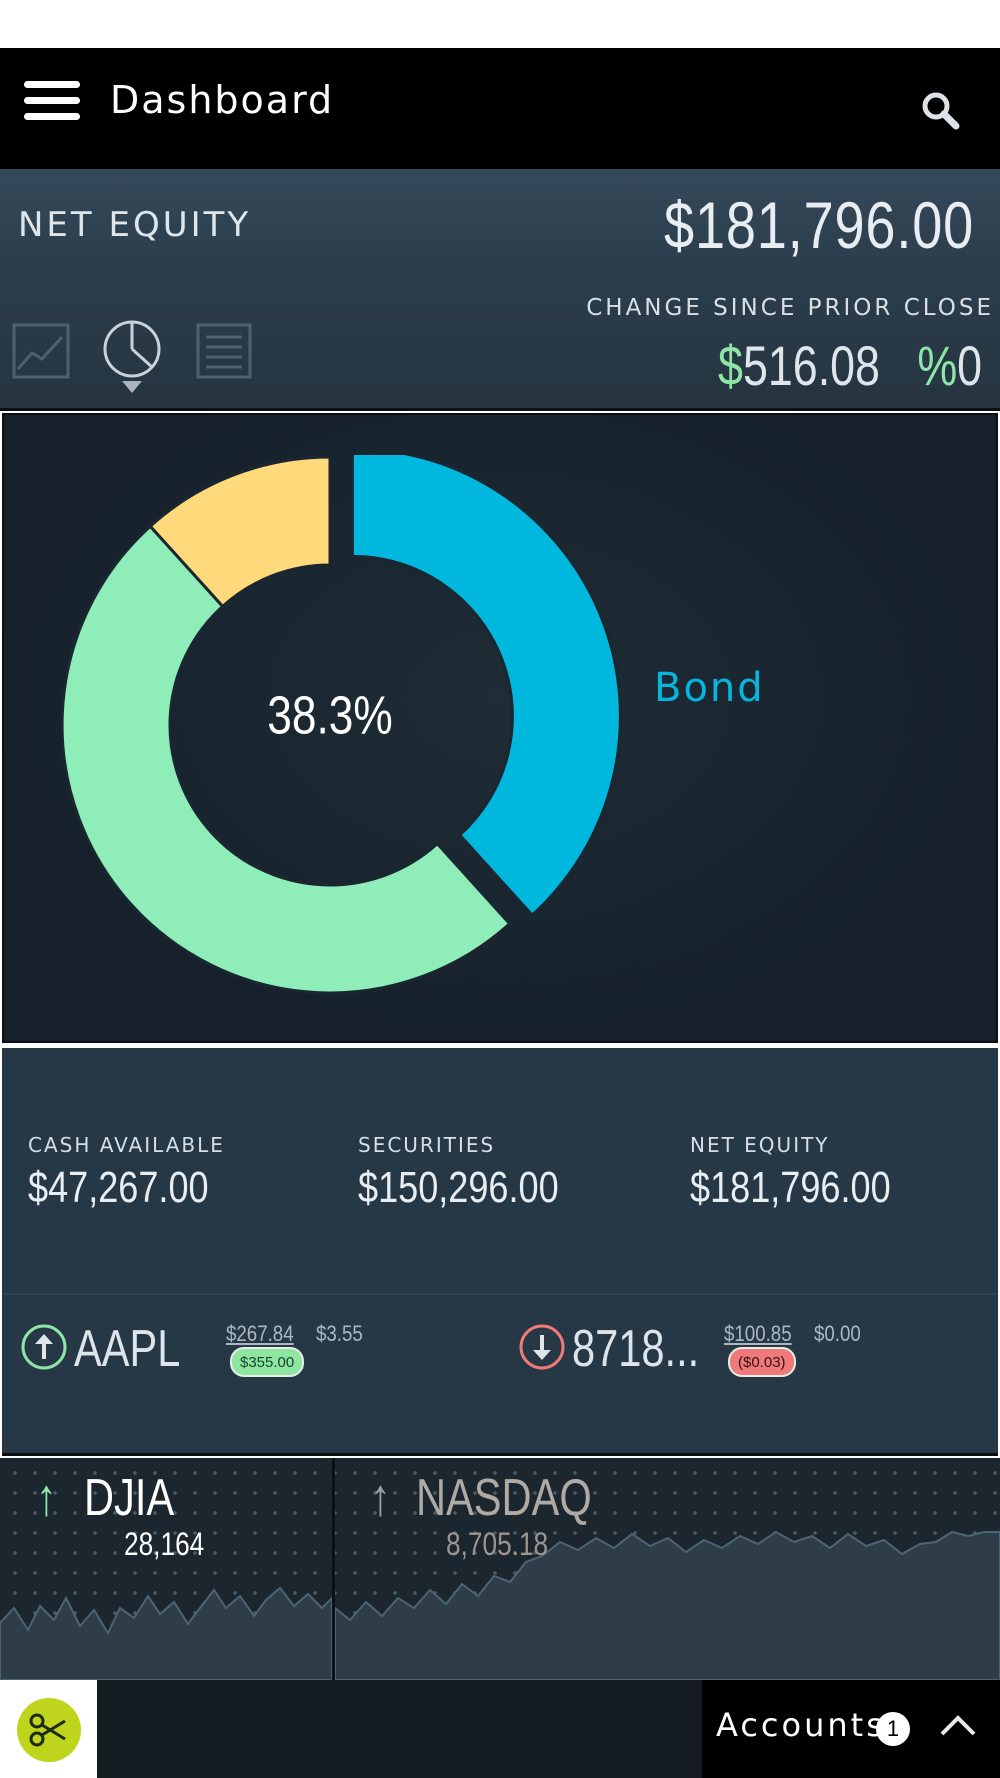 This screenshot has height=1778, width=1000. Describe the element at coordinates (500, 108) in the screenshot. I see `app-header: Dashboard` at that location.